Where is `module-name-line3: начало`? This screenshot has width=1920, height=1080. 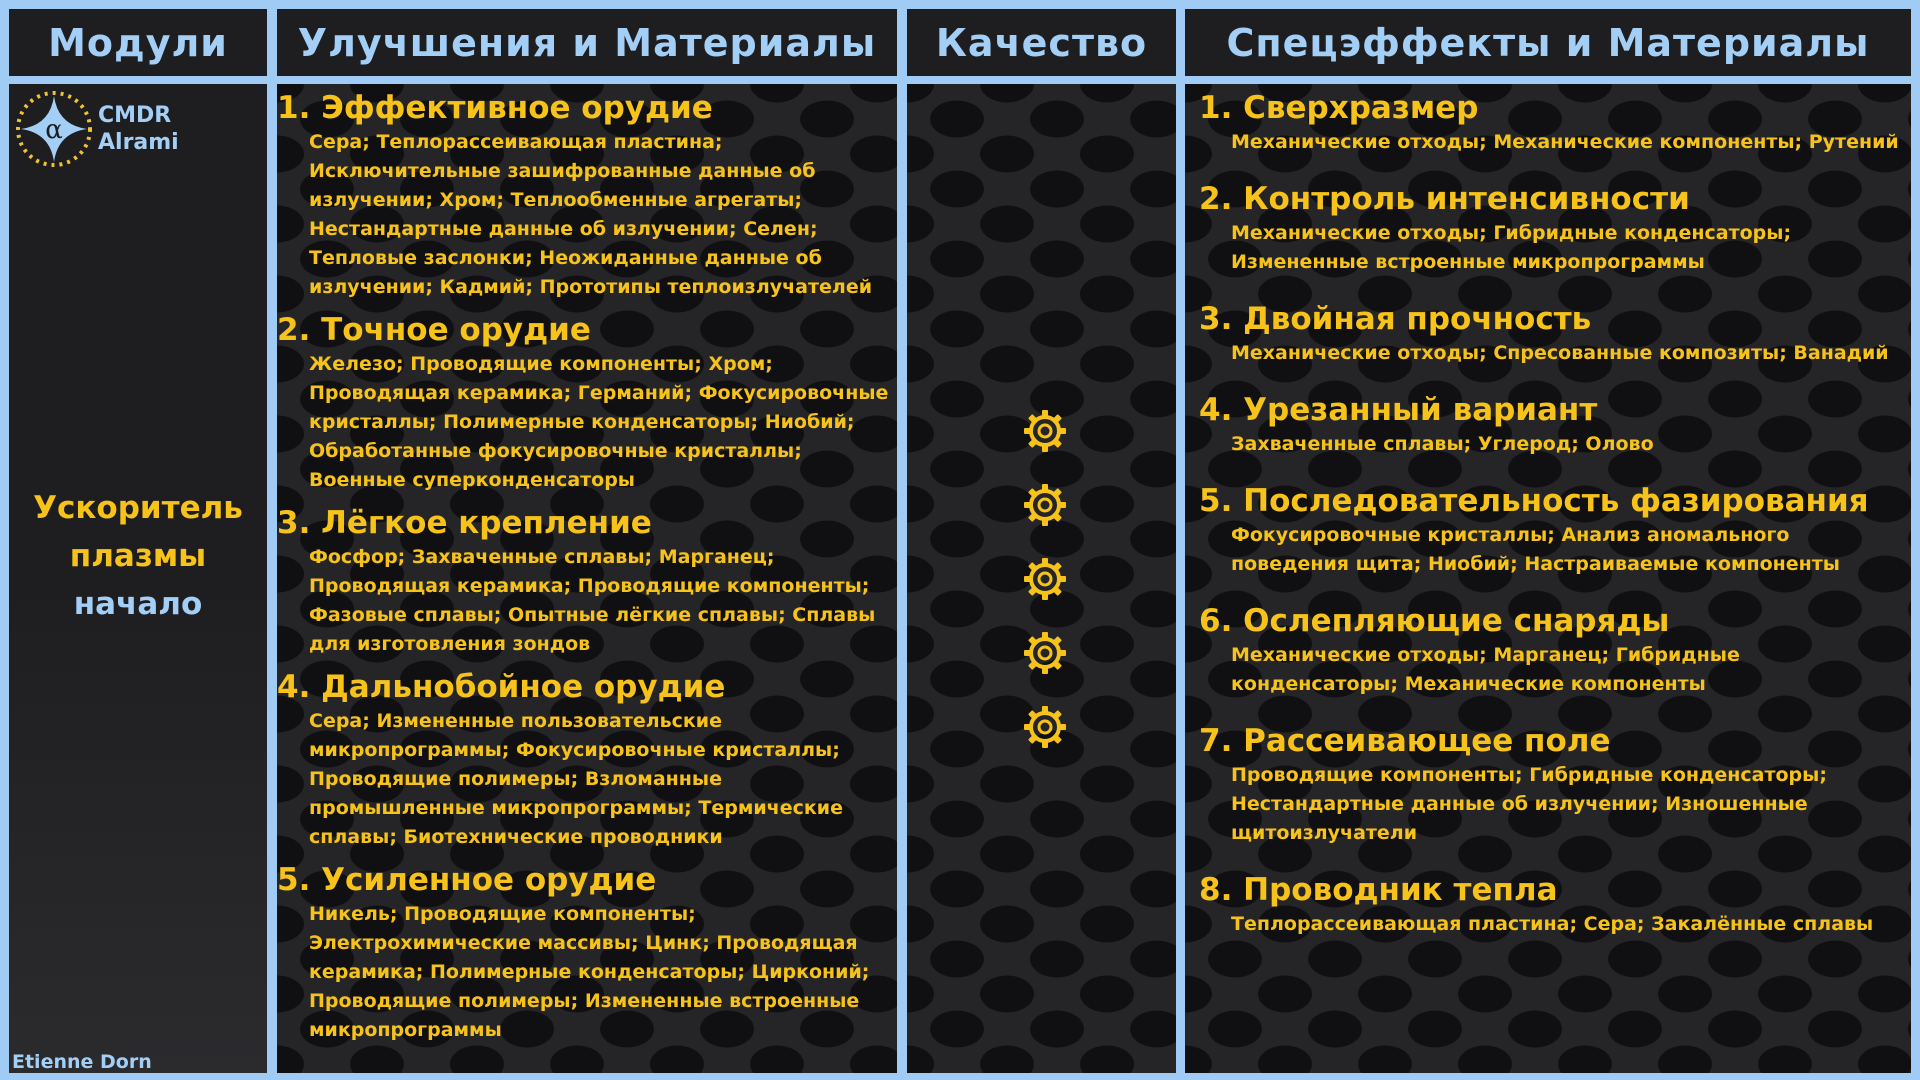 module-name-line3: начало is located at coordinates (138, 604).